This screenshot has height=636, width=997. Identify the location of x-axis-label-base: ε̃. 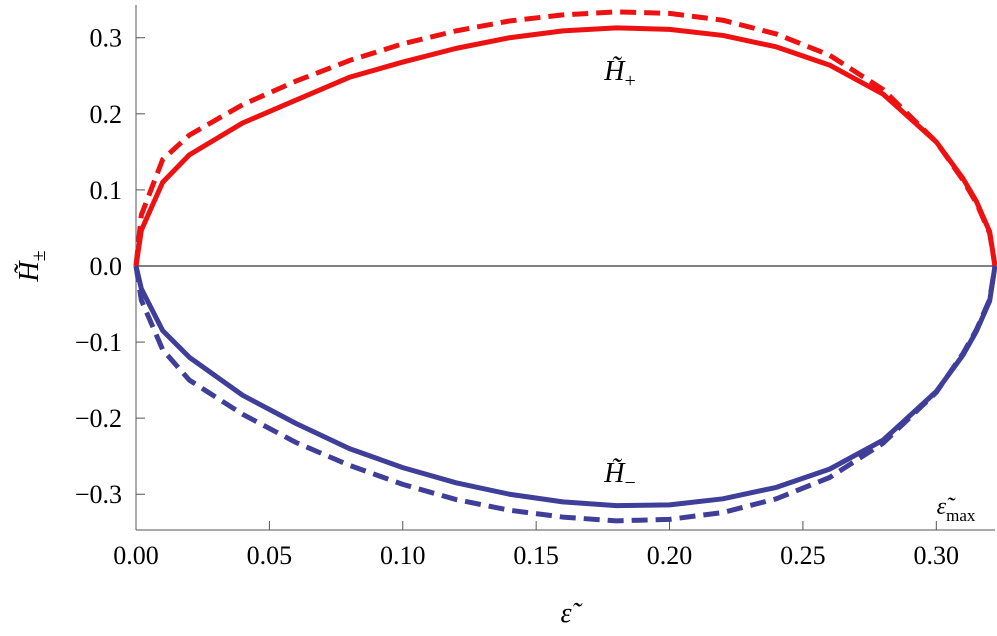
(571, 613).